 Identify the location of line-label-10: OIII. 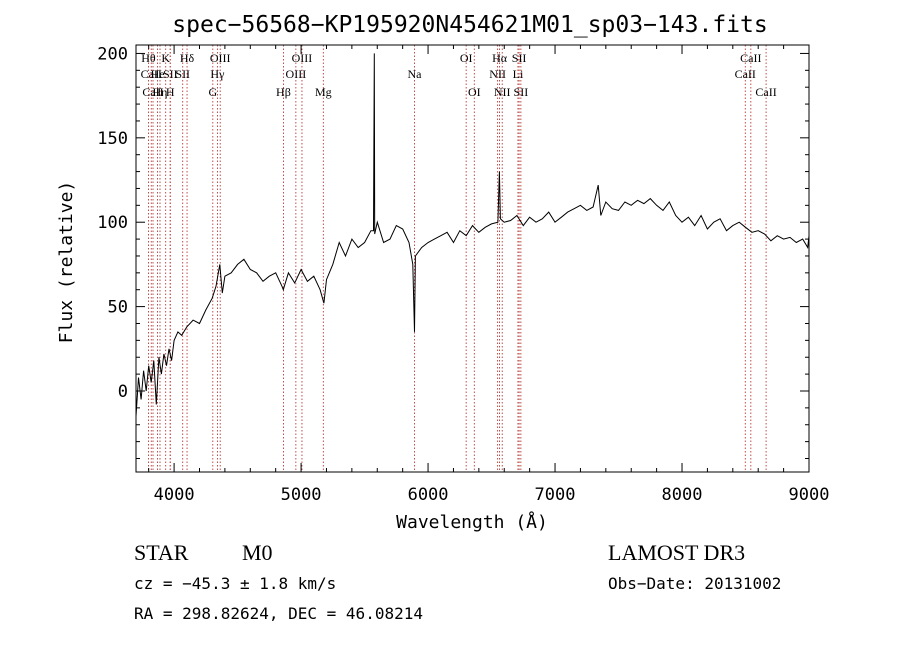
(220, 58).